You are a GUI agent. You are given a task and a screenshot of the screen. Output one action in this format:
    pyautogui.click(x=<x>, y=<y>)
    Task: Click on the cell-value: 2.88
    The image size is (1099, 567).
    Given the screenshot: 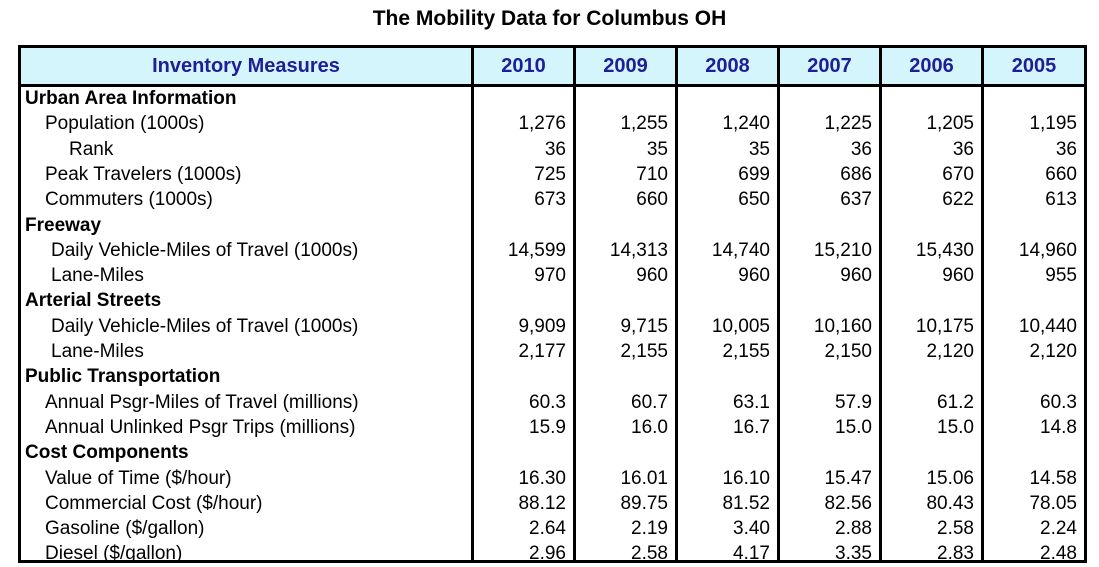 What is the action you would take?
    pyautogui.click(x=853, y=529)
    